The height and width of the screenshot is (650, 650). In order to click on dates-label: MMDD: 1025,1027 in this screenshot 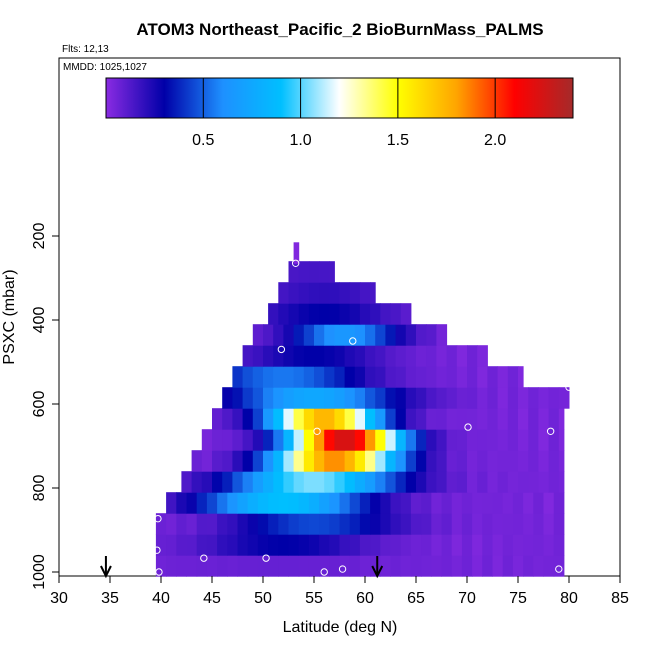, I will do `click(105, 67)`.